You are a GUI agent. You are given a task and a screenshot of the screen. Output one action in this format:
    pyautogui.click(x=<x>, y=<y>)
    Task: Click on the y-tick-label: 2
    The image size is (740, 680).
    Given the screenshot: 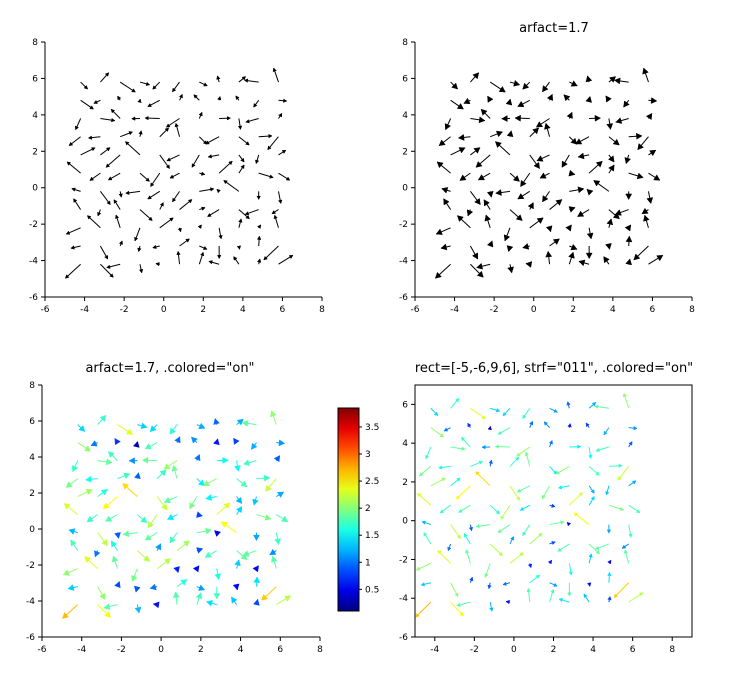 What is the action you would take?
    pyautogui.click(x=35, y=152)
    